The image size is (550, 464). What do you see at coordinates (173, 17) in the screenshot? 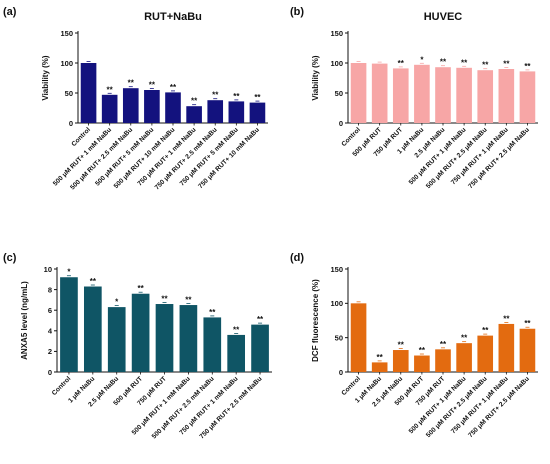
I see `chart-title: RUT+NaBu` at bounding box center [173, 17].